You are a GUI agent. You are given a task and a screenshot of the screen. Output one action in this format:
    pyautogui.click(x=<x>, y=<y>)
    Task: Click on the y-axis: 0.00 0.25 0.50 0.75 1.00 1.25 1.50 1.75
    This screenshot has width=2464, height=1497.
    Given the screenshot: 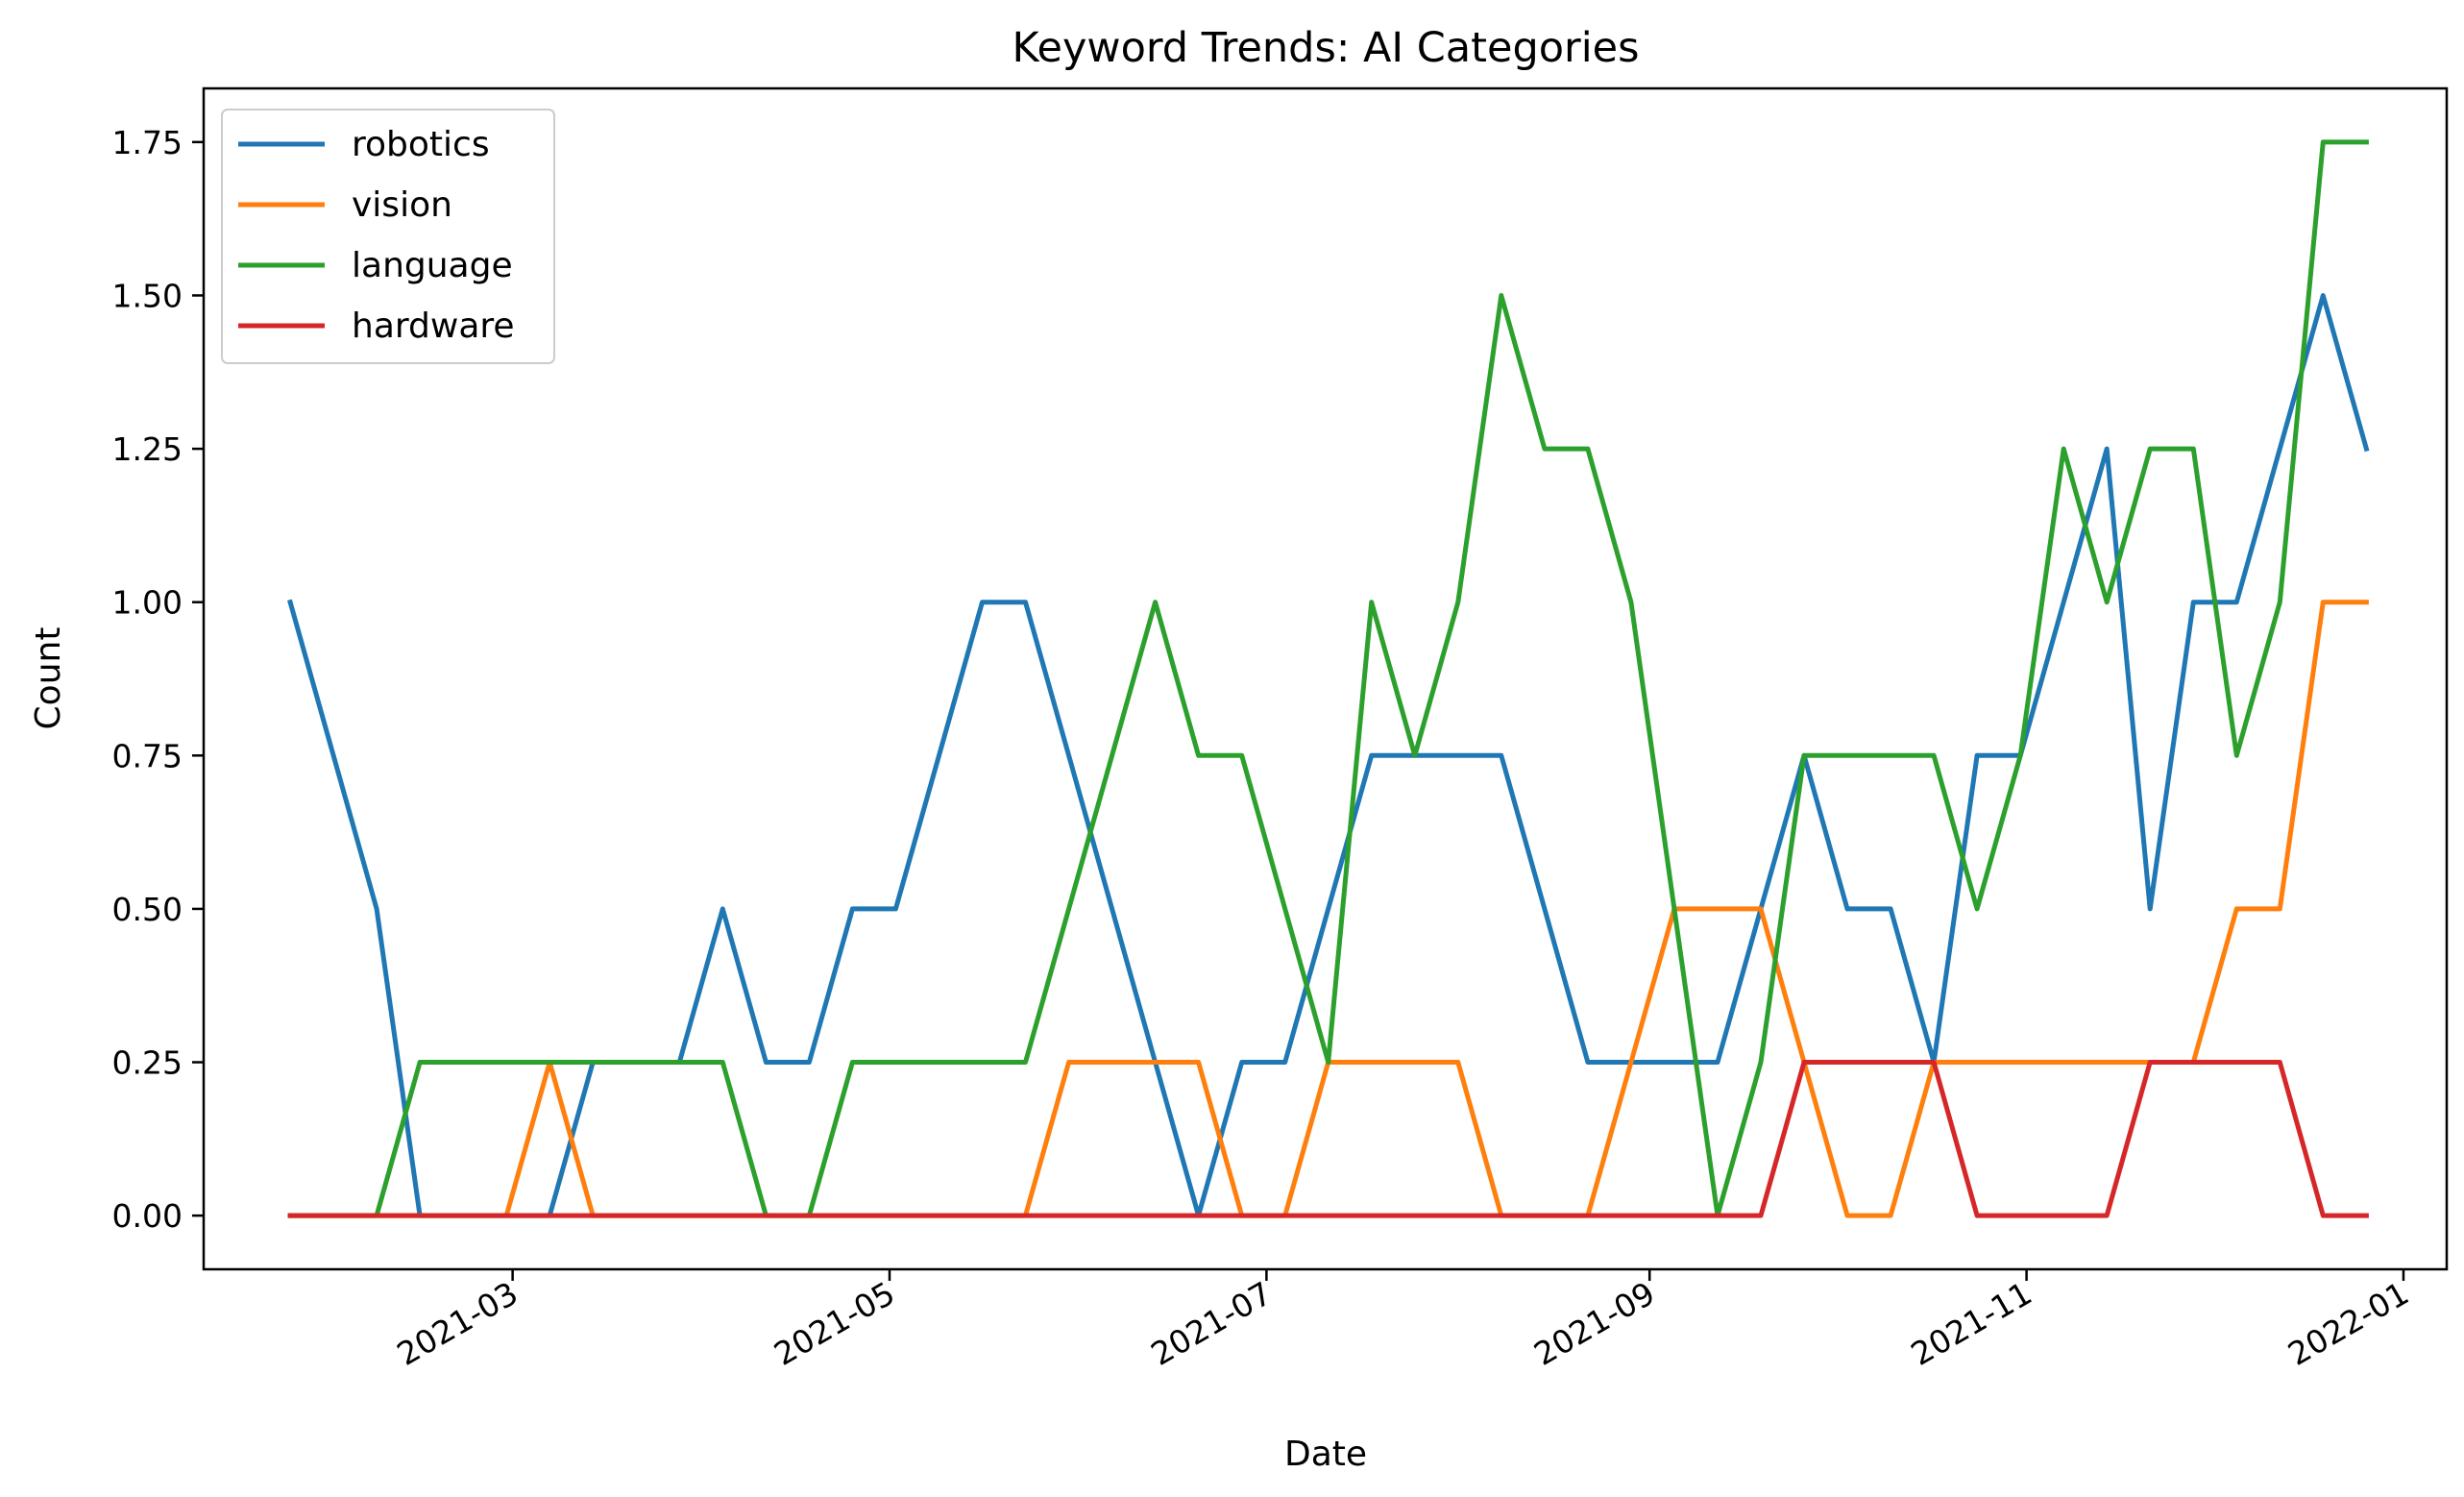 What is the action you would take?
    pyautogui.click(x=158, y=680)
    